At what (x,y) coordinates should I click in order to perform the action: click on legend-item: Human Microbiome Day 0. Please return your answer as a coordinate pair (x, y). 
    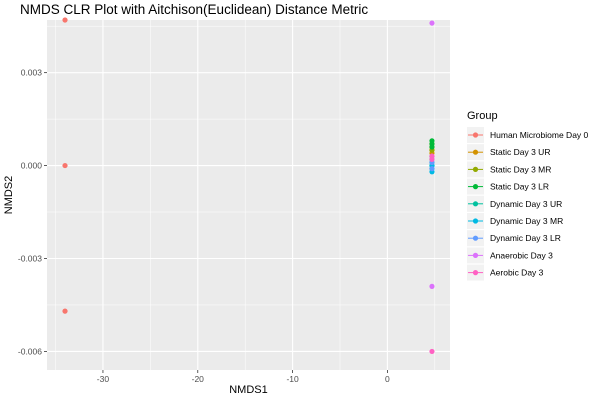
    Looking at the image, I should click on (528, 135).